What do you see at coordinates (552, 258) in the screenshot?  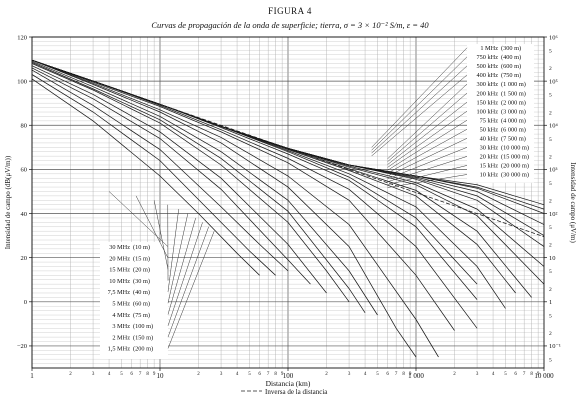 I see `right-tick-label: 10` at bounding box center [552, 258].